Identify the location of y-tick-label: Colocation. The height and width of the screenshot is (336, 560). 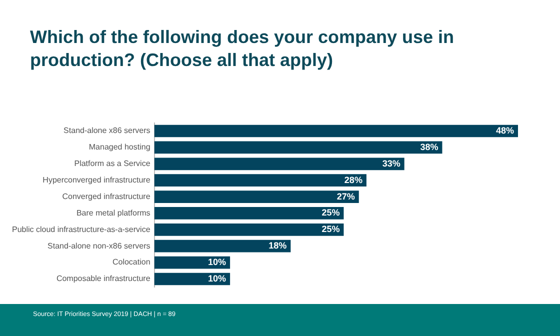
(131, 262).